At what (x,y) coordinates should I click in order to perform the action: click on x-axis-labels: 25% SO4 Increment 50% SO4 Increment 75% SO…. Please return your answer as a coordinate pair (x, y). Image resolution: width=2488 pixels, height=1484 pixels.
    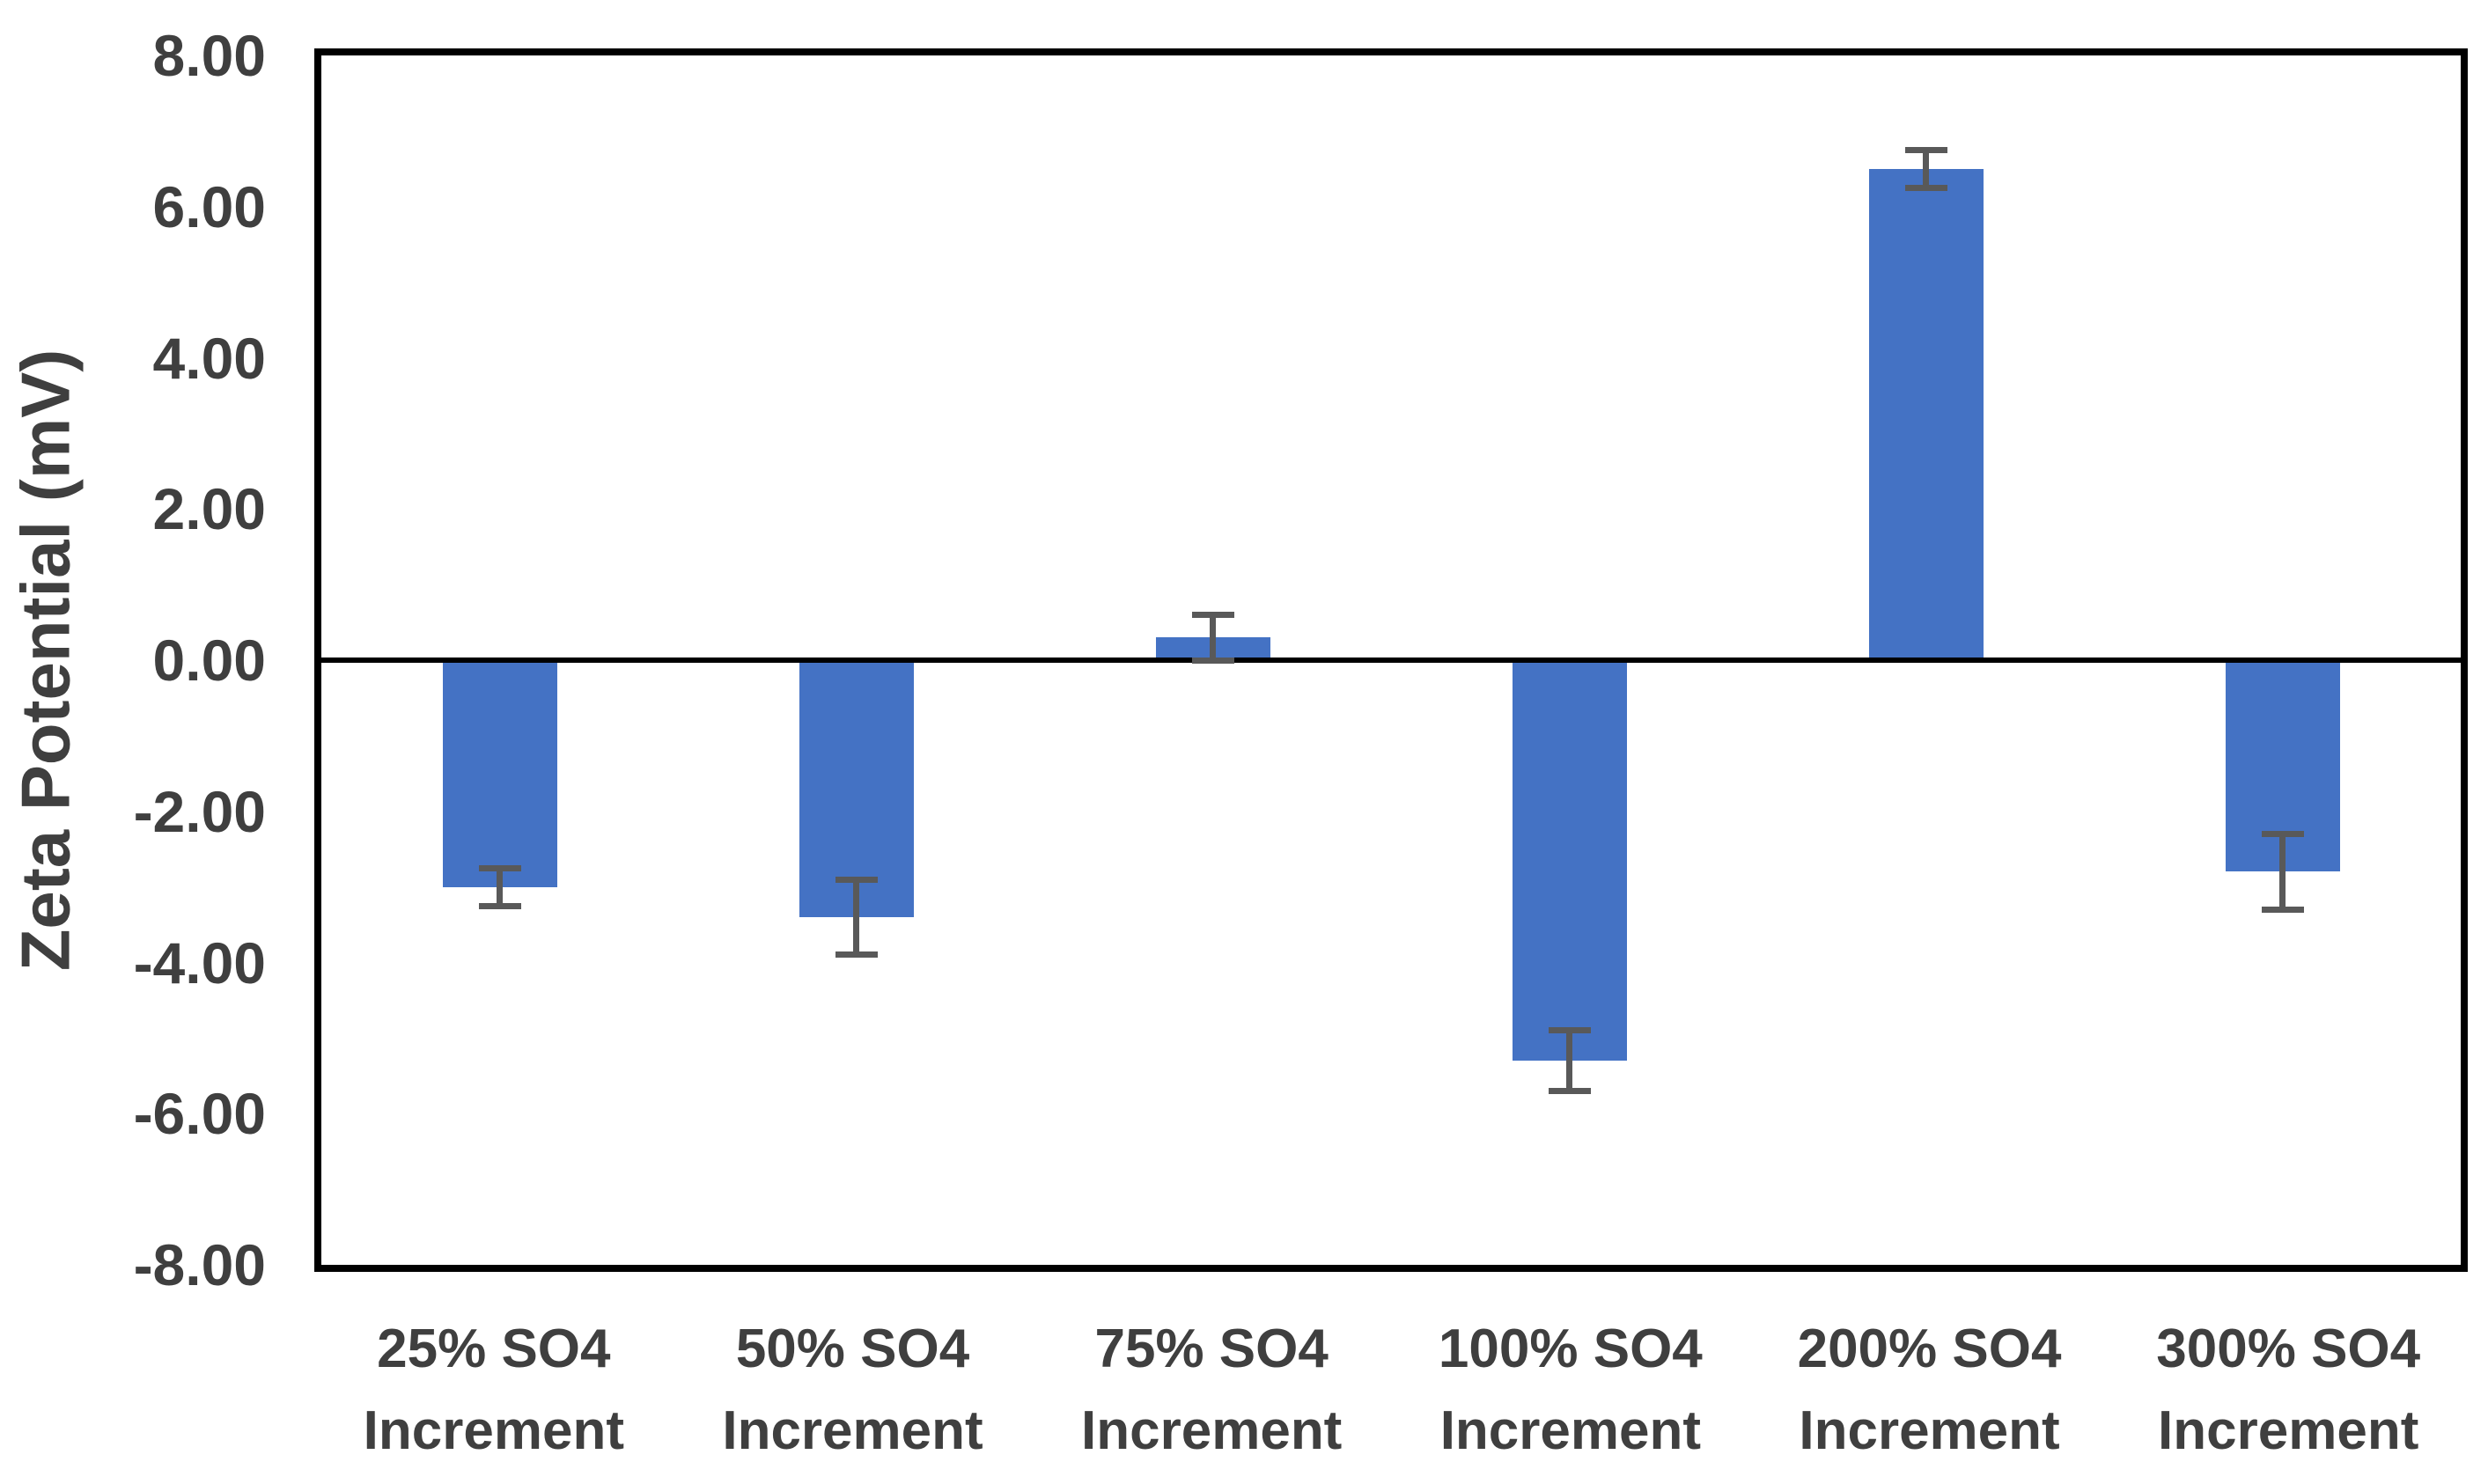
    Looking at the image, I should click on (1391, 1390).